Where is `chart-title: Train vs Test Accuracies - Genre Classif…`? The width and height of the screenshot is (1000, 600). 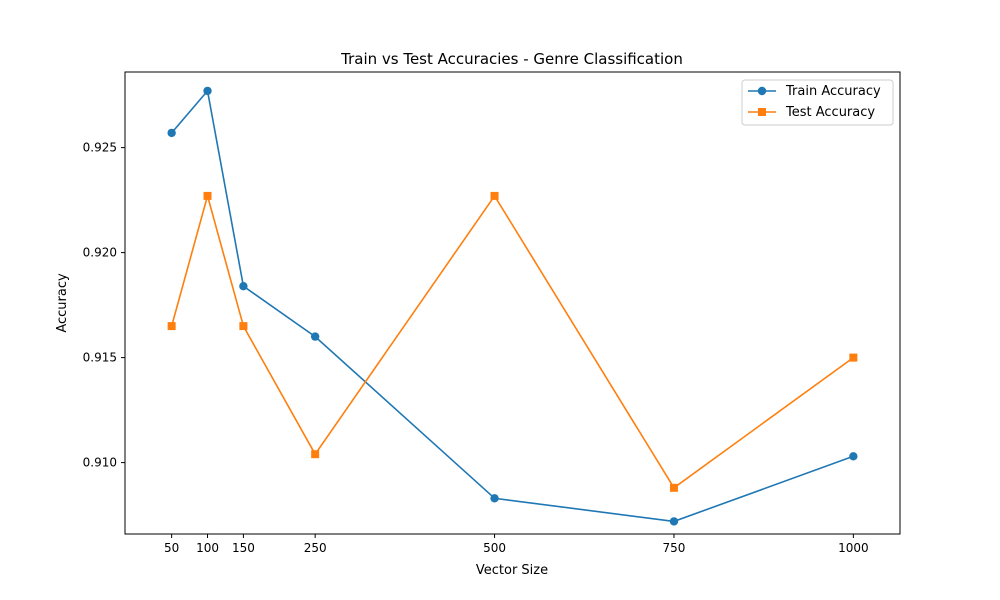 chart-title: Train vs Test Accuracies - Genre Classif… is located at coordinates (511, 59).